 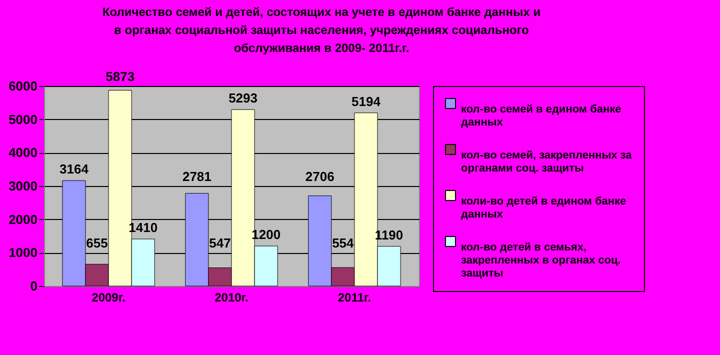 I want to click on y-tick-label: 4000, so click(x=23, y=152).